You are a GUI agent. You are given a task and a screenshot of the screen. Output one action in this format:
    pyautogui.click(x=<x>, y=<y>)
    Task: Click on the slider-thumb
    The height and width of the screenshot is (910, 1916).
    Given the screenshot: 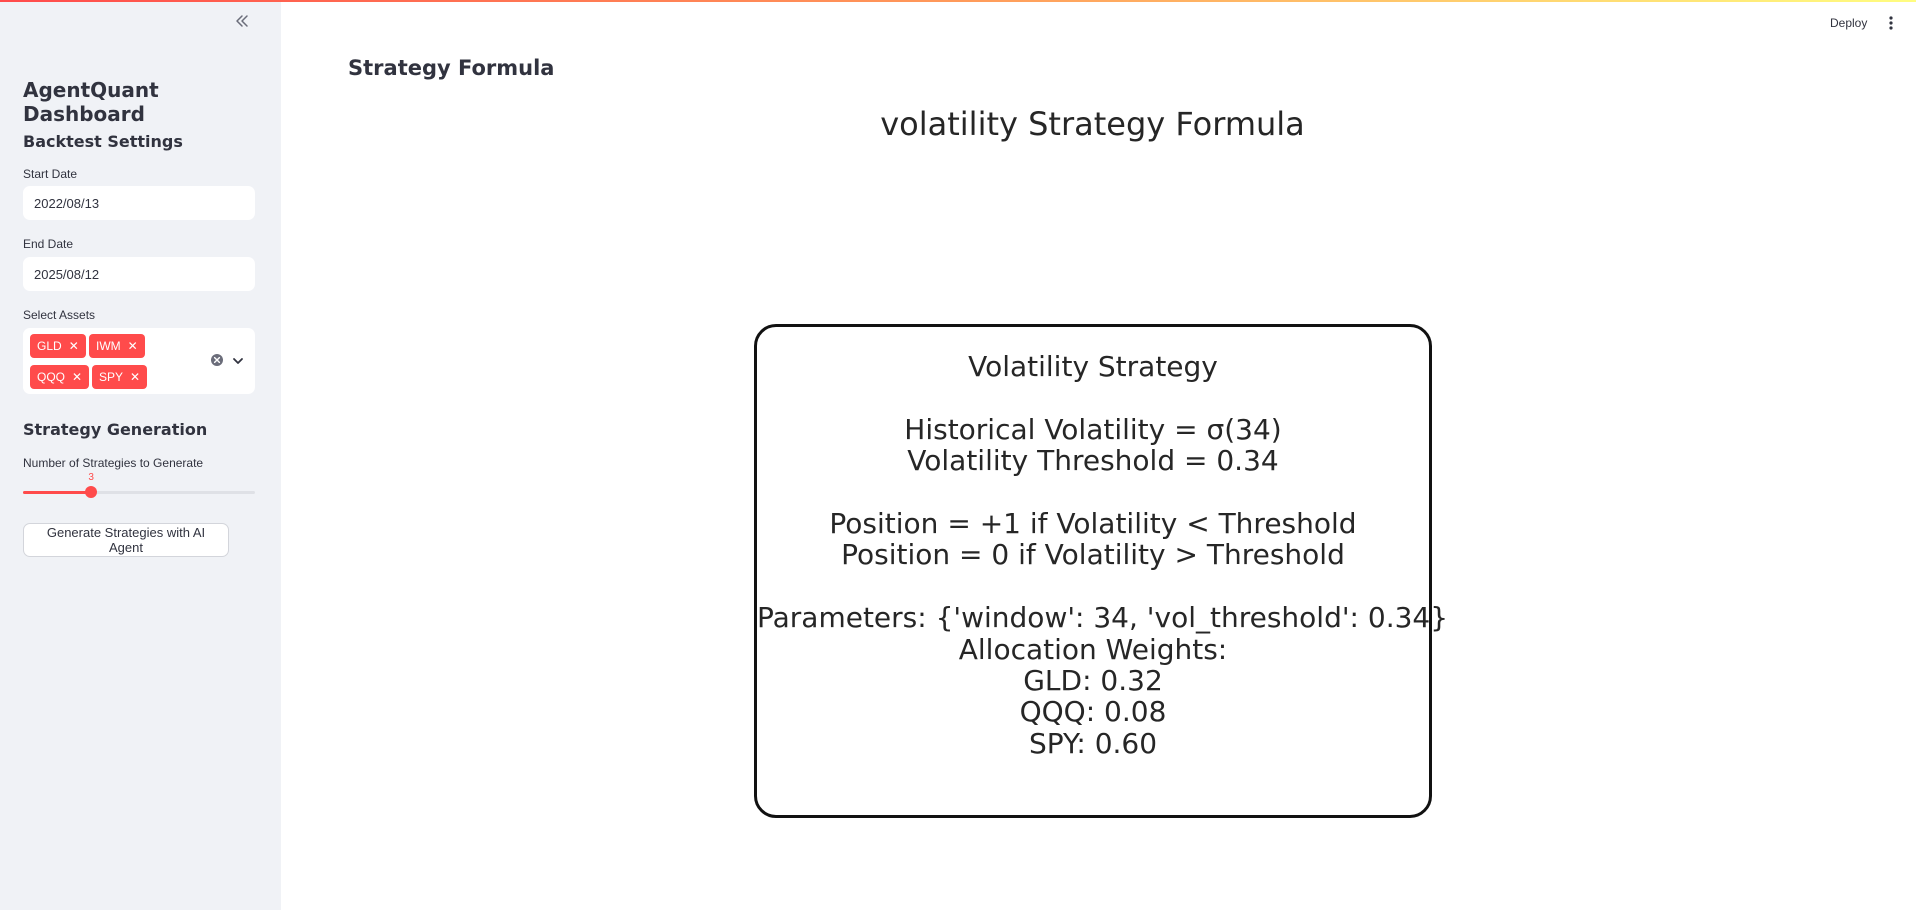 What is the action you would take?
    pyautogui.click(x=91, y=492)
    